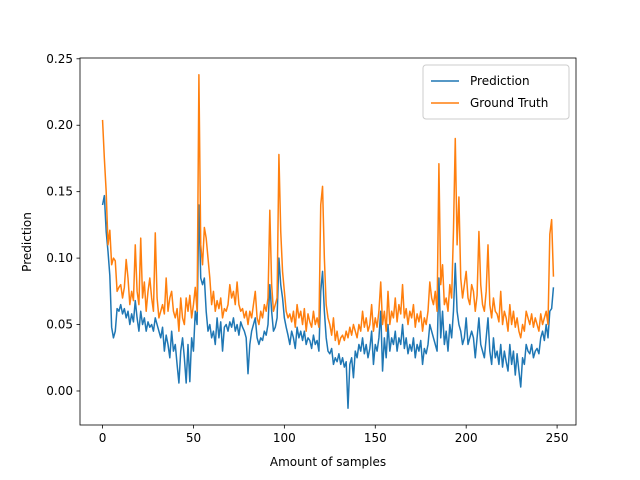 The image size is (640, 480). I want to click on x-axis-label: Amount of samples, so click(328, 462).